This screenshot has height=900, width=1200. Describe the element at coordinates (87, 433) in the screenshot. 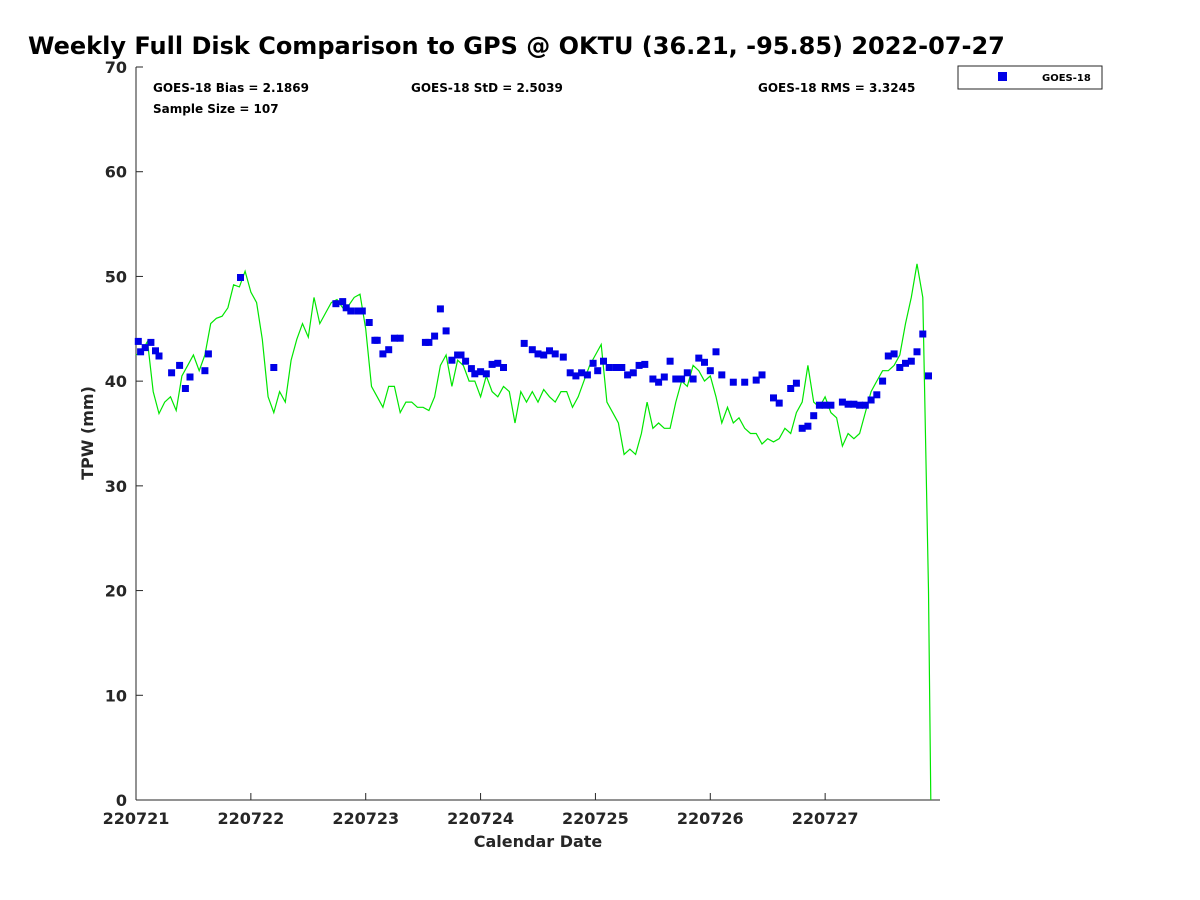

I see `y-axis-label: TPW (mm)` at that location.